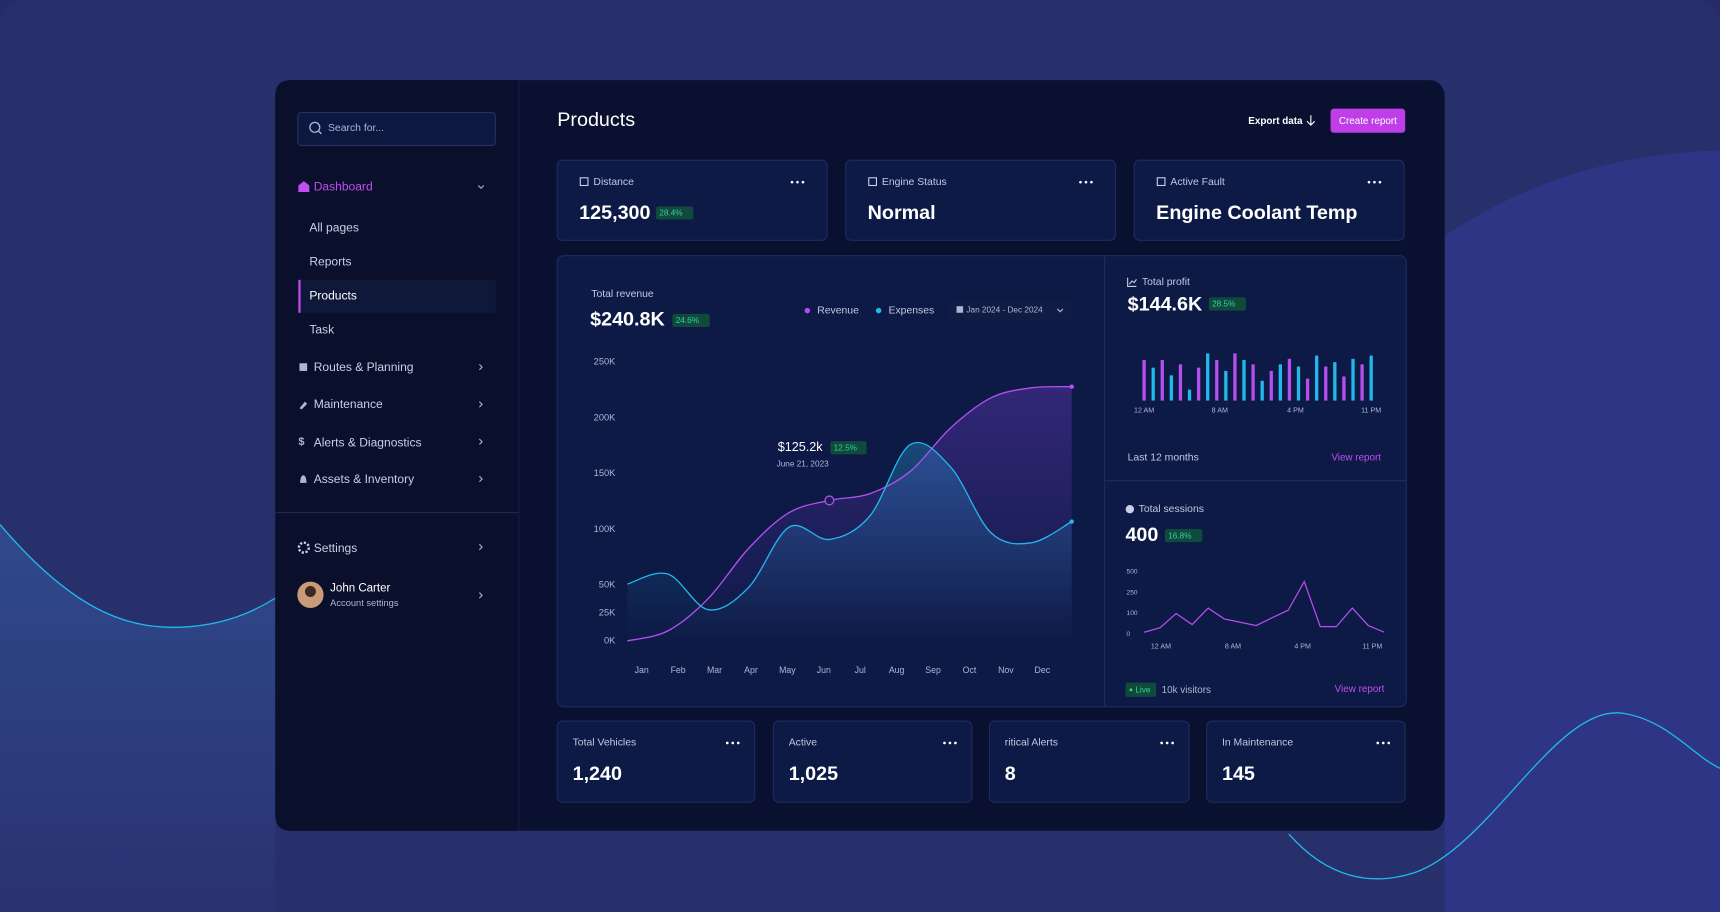  I want to click on nav-item: Assets & Inventory, so click(364, 479).